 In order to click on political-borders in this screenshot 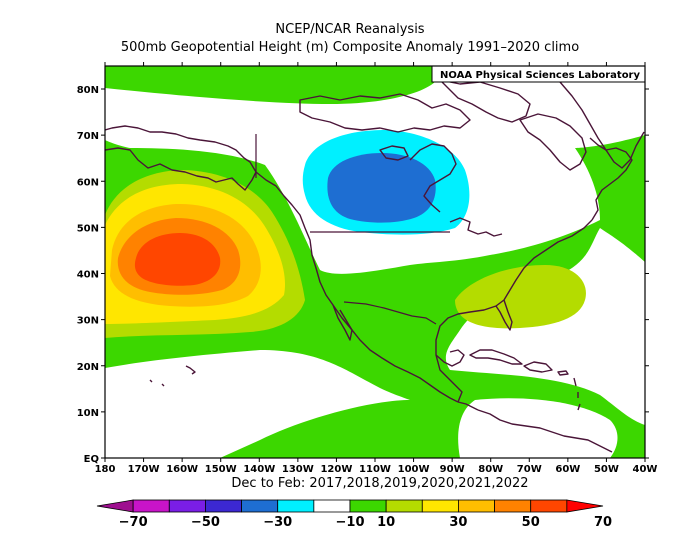, I will do `click(352, 229)`.